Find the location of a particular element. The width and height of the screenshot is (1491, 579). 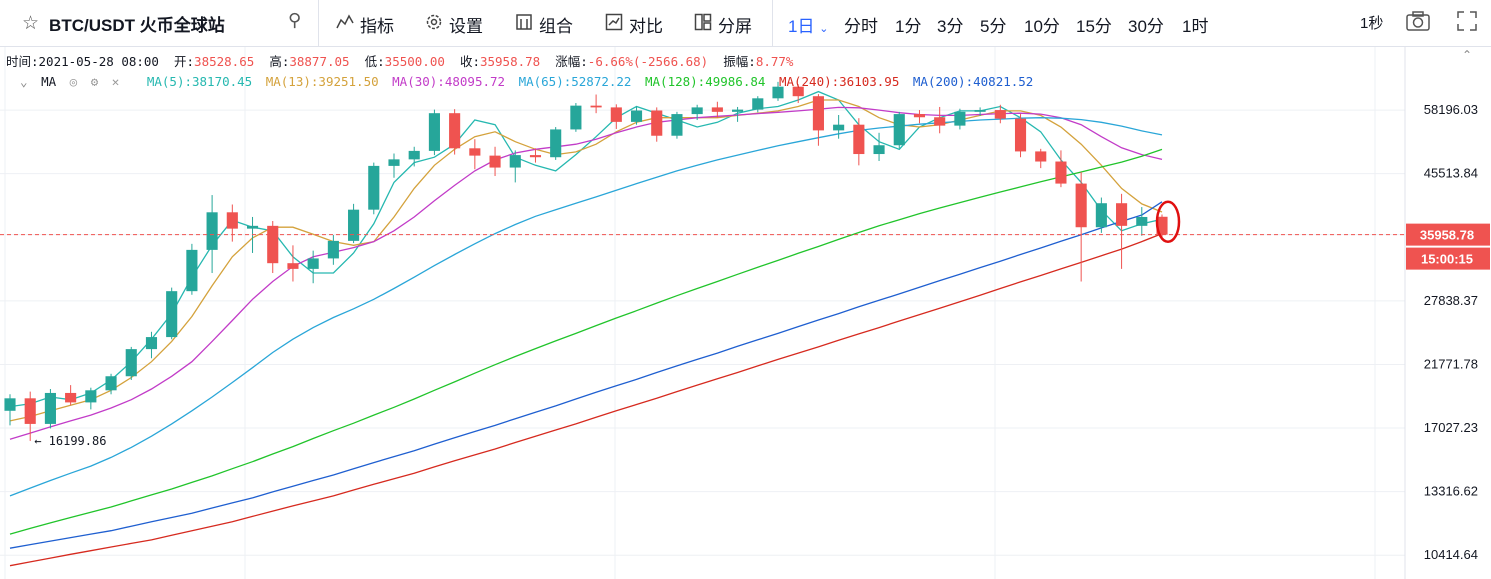

search-icon: ⚲ is located at coordinates (295, 20).